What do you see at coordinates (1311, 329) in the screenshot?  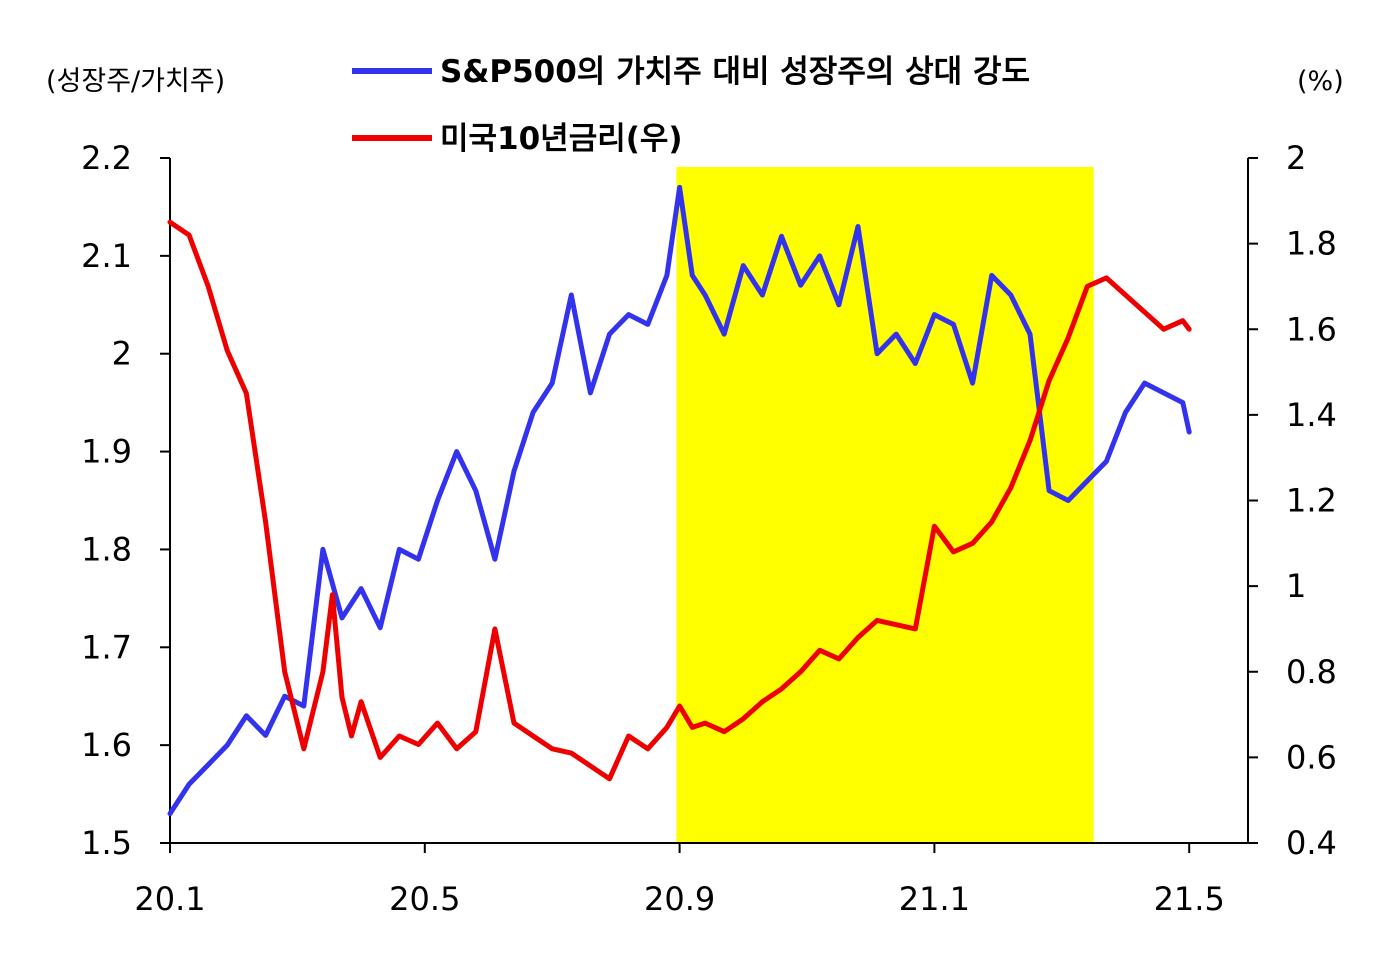 I see `right-tick-label: 1.6` at bounding box center [1311, 329].